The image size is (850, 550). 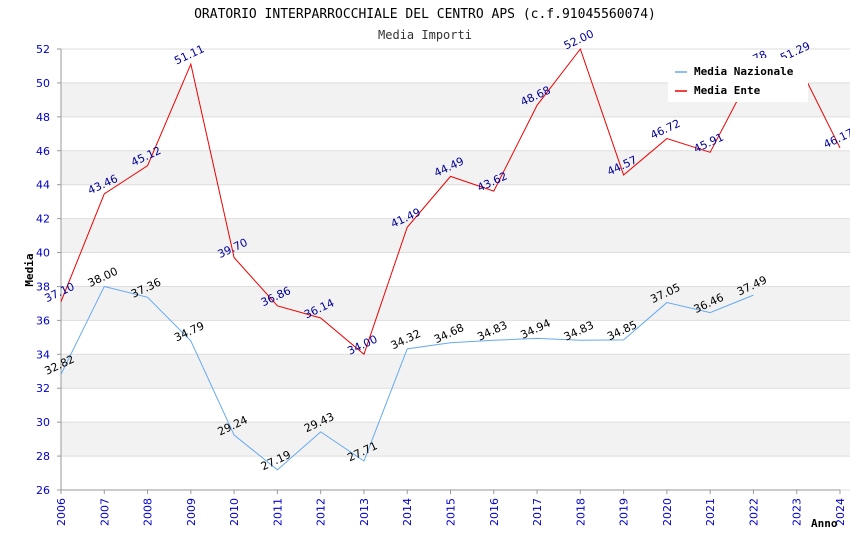 What do you see at coordinates (104, 512) in the screenshot?
I see `x-tick-label: 2007` at bounding box center [104, 512].